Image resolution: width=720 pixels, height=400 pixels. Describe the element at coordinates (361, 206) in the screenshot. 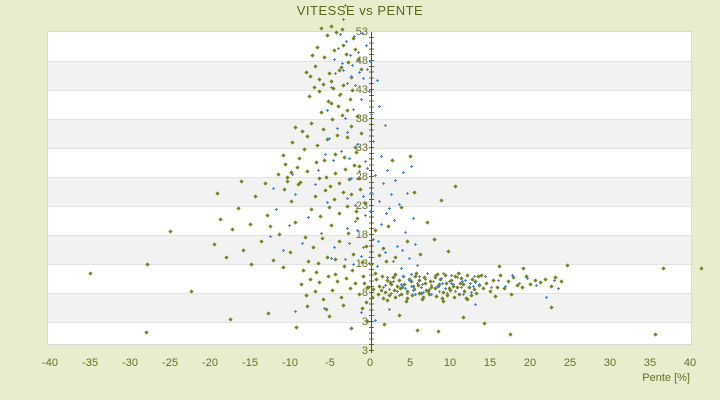

I see `y-tick-label: 23` at that location.